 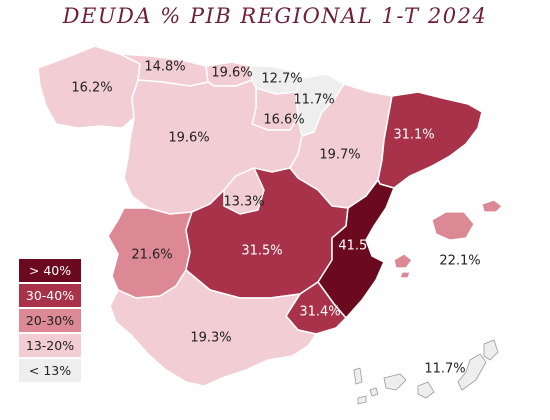 What do you see at coordinates (92, 88) in the screenshot?
I see `label-galicia: 16.2%` at bounding box center [92, 88].